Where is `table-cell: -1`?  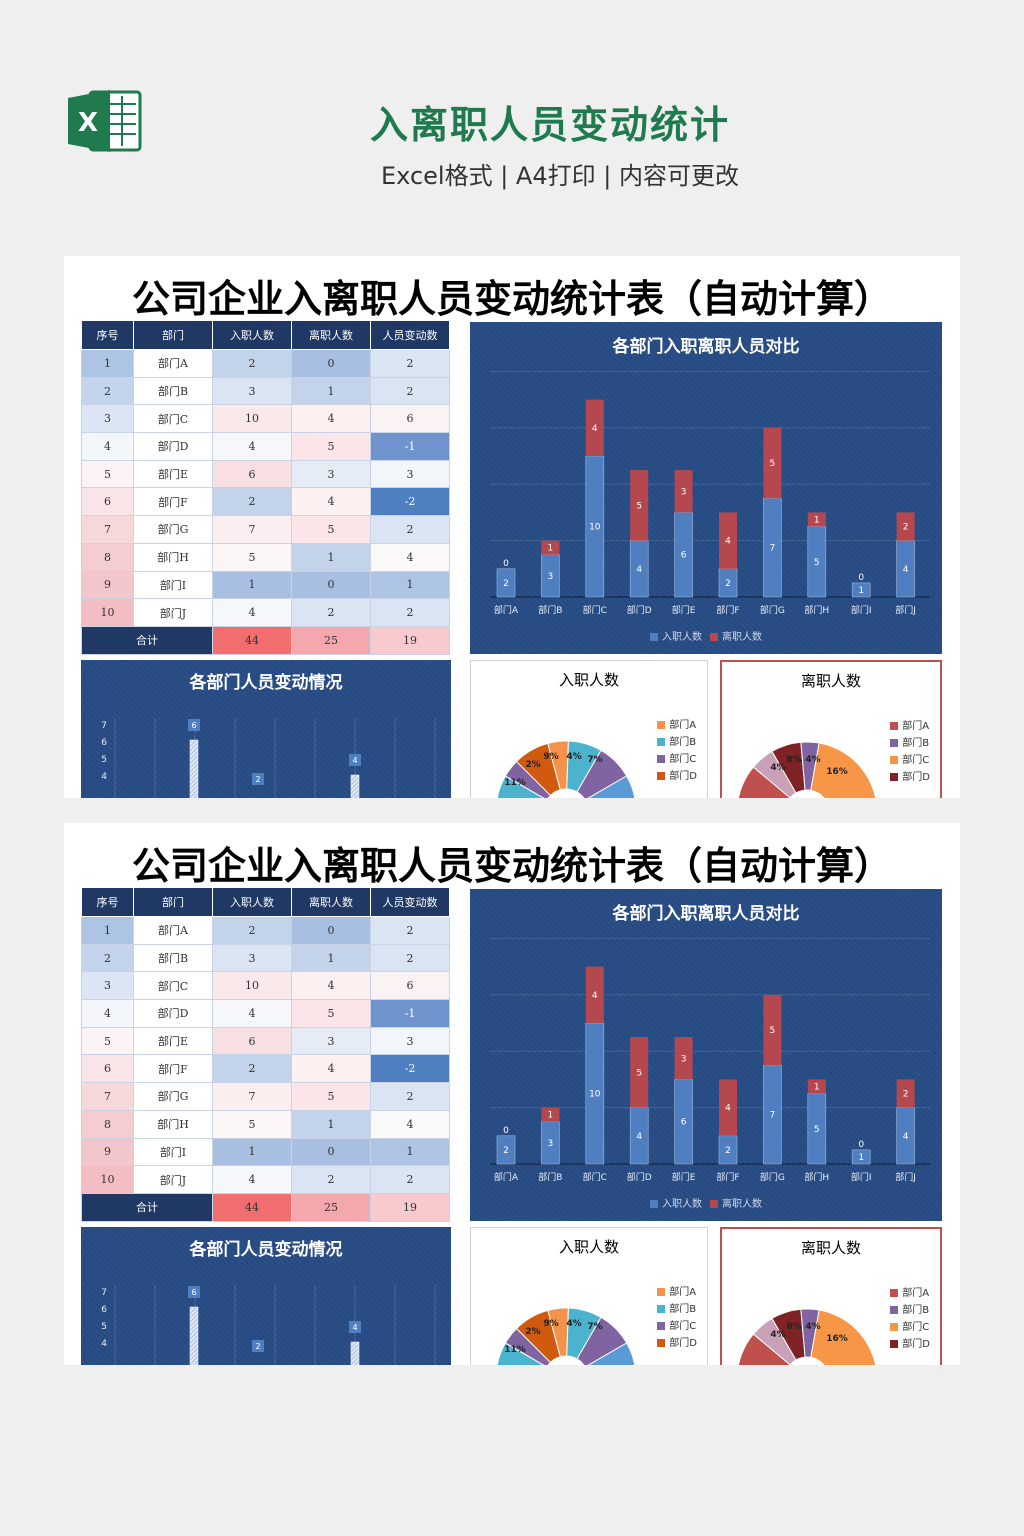 table-cell: -1 is located at coordinates (410, 446).